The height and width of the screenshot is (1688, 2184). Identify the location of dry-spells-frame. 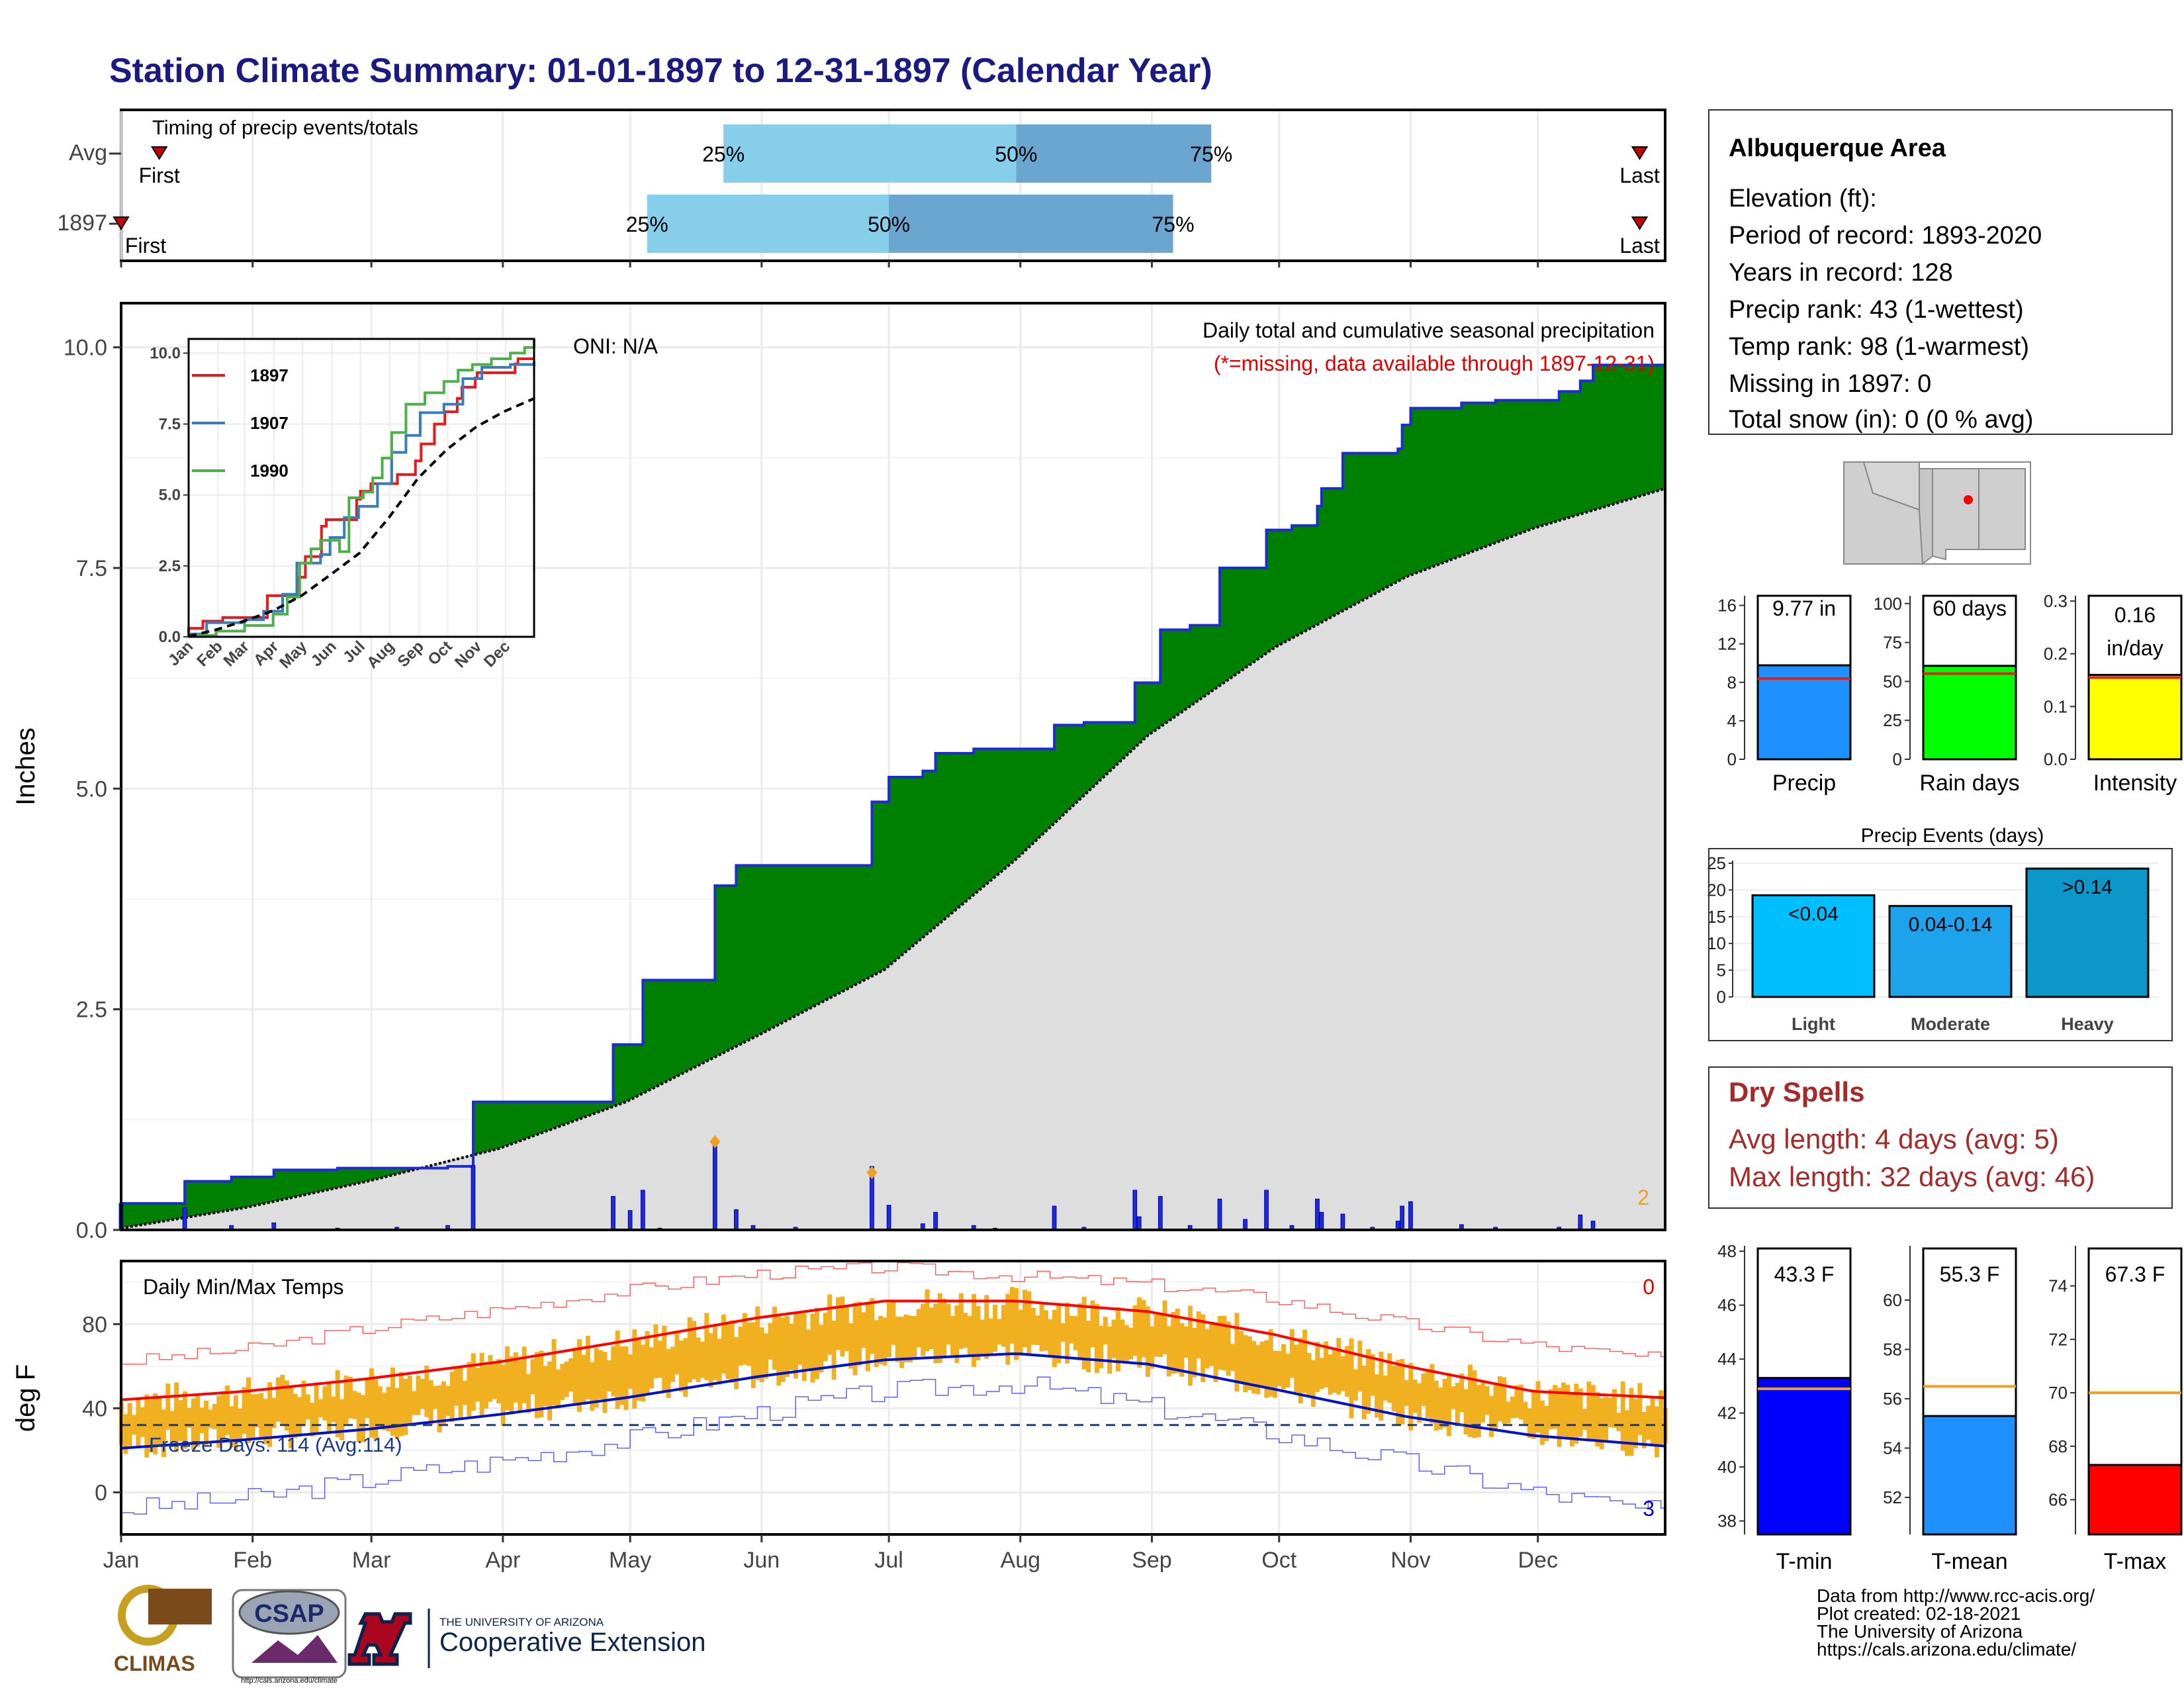
(1940, 1137).